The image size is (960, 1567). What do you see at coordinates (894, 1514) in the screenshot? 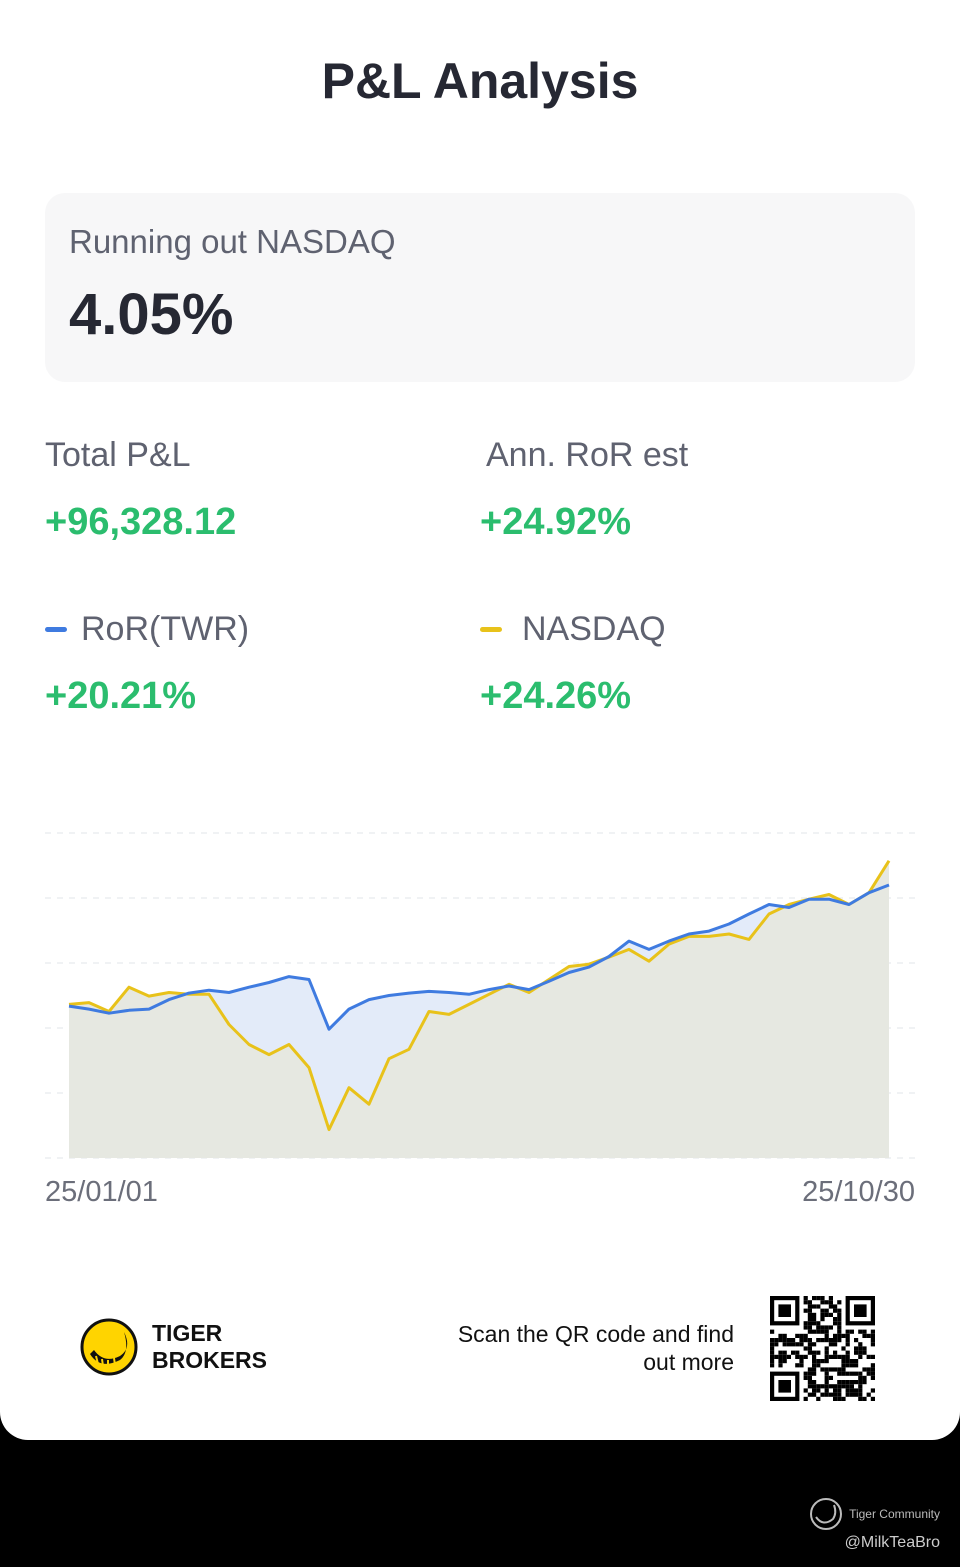
I see `watermark-text: Tiger Community` at bounding box center [894, 1514].